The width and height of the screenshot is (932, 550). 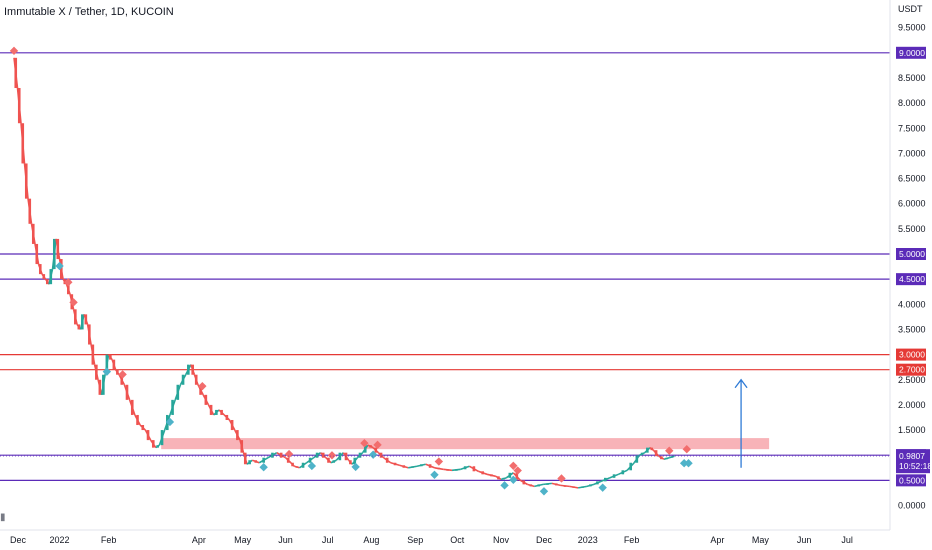 I want to click on y-tick-label-7: 6.0000, so click(x=912, y=204).